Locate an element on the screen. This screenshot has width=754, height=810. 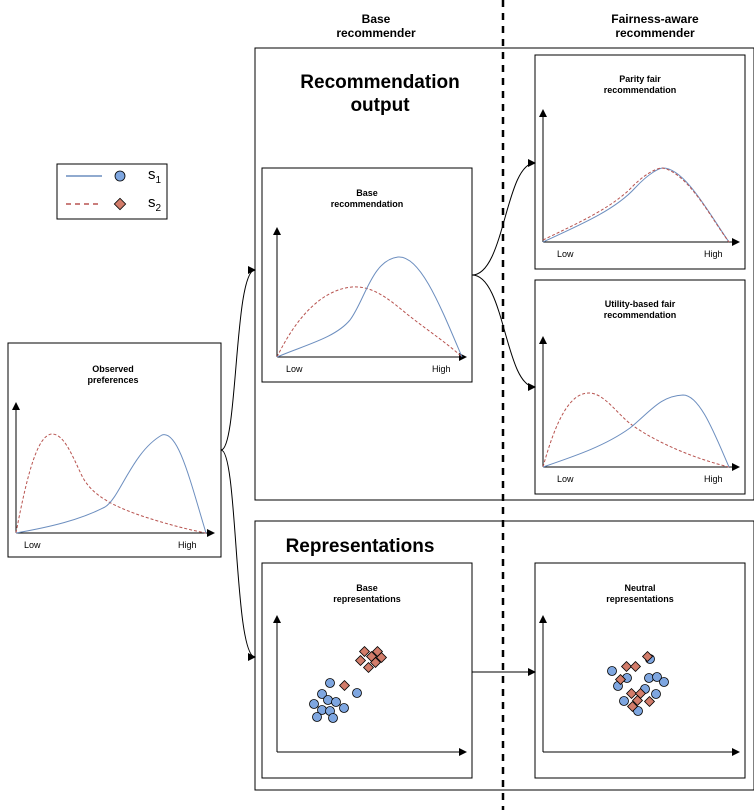
legend-s2-label: s2 is located at coordinates (154, 204).